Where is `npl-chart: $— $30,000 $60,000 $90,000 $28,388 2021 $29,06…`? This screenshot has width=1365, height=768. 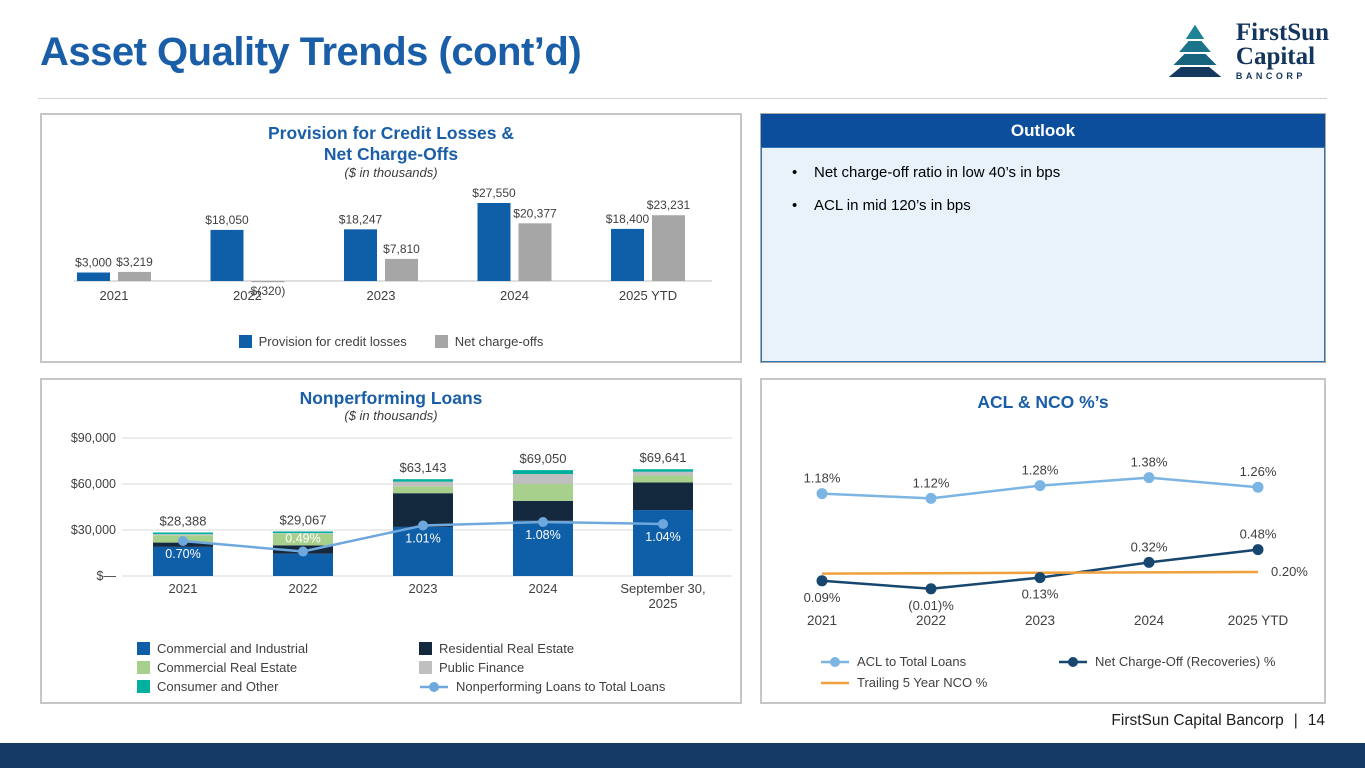 npl-chart: $— $30,000 $60,000 $90,000 $28,388 2021 $29,06… is located at coordinates (401, 521).